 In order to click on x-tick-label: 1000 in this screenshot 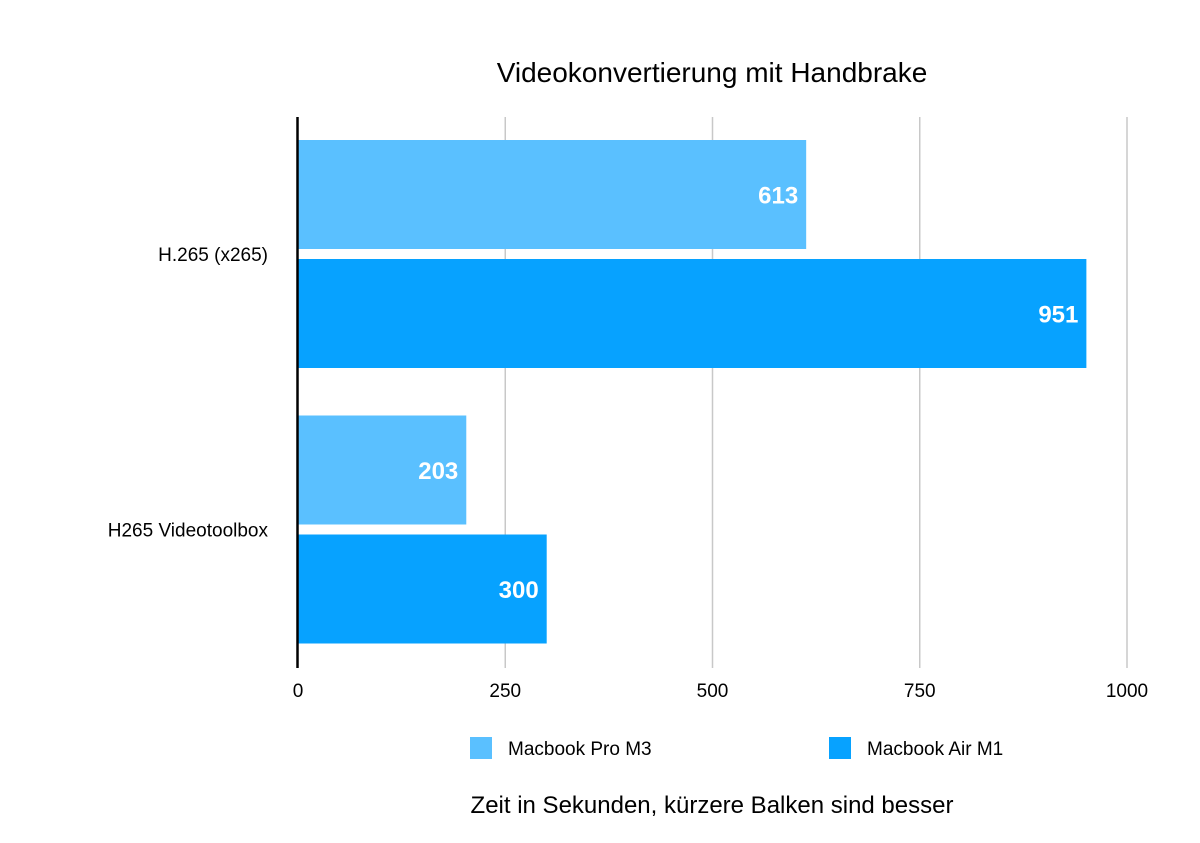, I will do `click(1127, 691)`.